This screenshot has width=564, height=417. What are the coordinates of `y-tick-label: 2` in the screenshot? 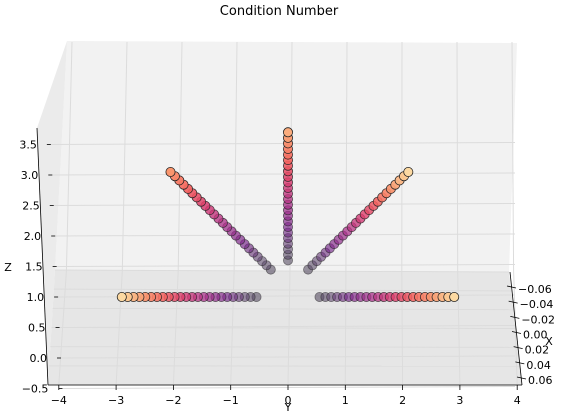 It's located at (402, 400).